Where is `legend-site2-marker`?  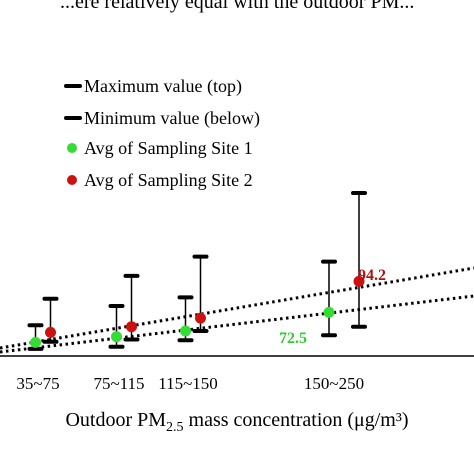
legend-site2-marker is located at coordinates (72, 180).